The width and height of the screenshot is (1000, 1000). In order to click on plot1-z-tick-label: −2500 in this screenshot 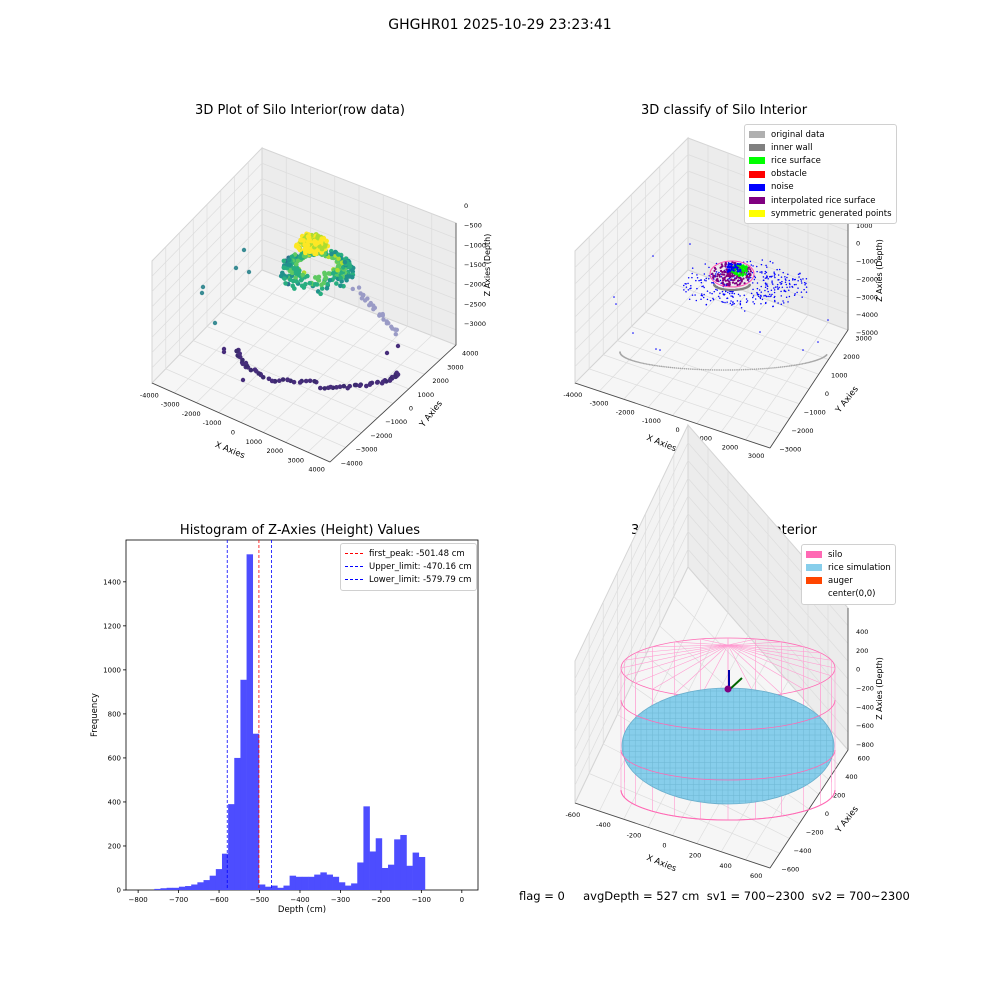, I will do `click(475, 304)`.